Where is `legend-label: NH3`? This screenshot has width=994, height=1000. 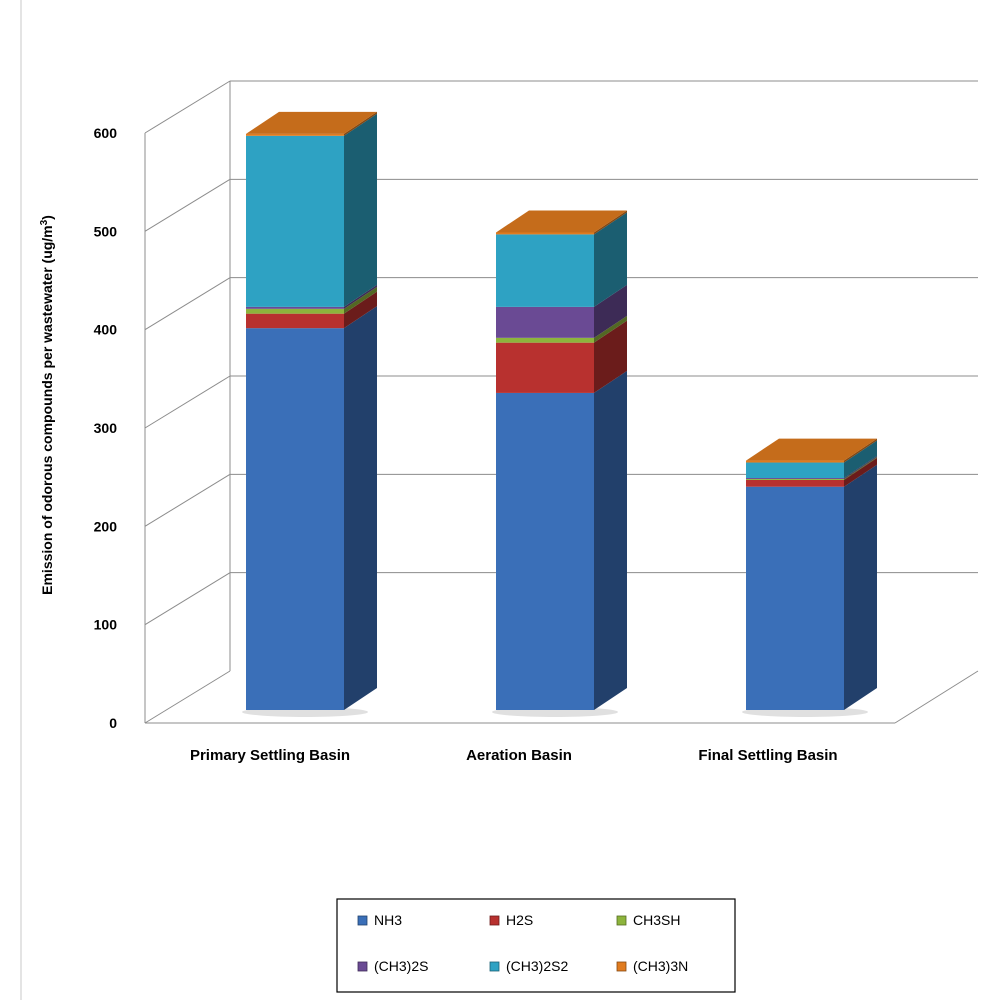 legend-label: NH3 is located at coordinates (388, 920).